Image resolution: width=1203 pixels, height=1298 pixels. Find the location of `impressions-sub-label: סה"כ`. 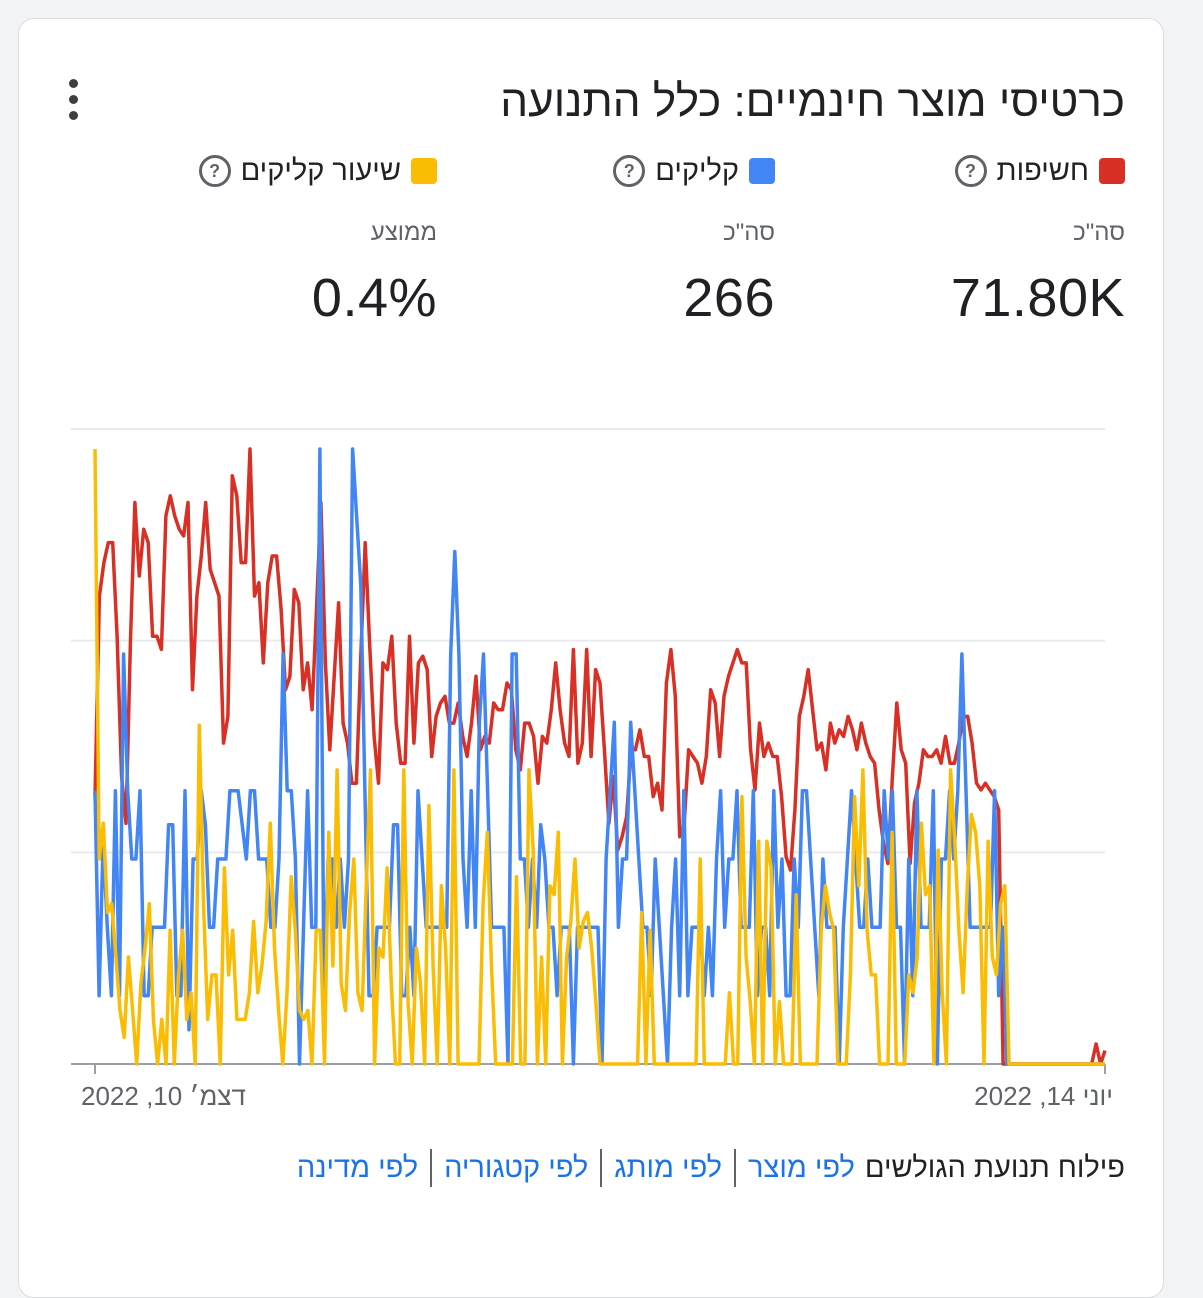

impressions-sub-label: סה"כ is located at coordinates (1099, 232).